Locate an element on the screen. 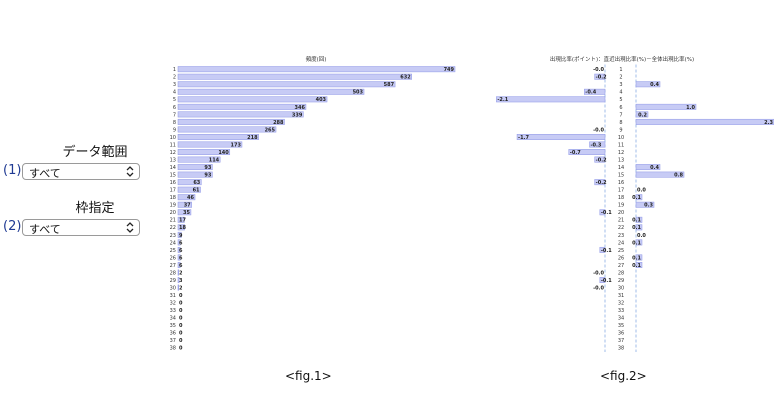 This screenshot has height=400, width=780. data-label: -0.0 is located at coordinates (598, 273).